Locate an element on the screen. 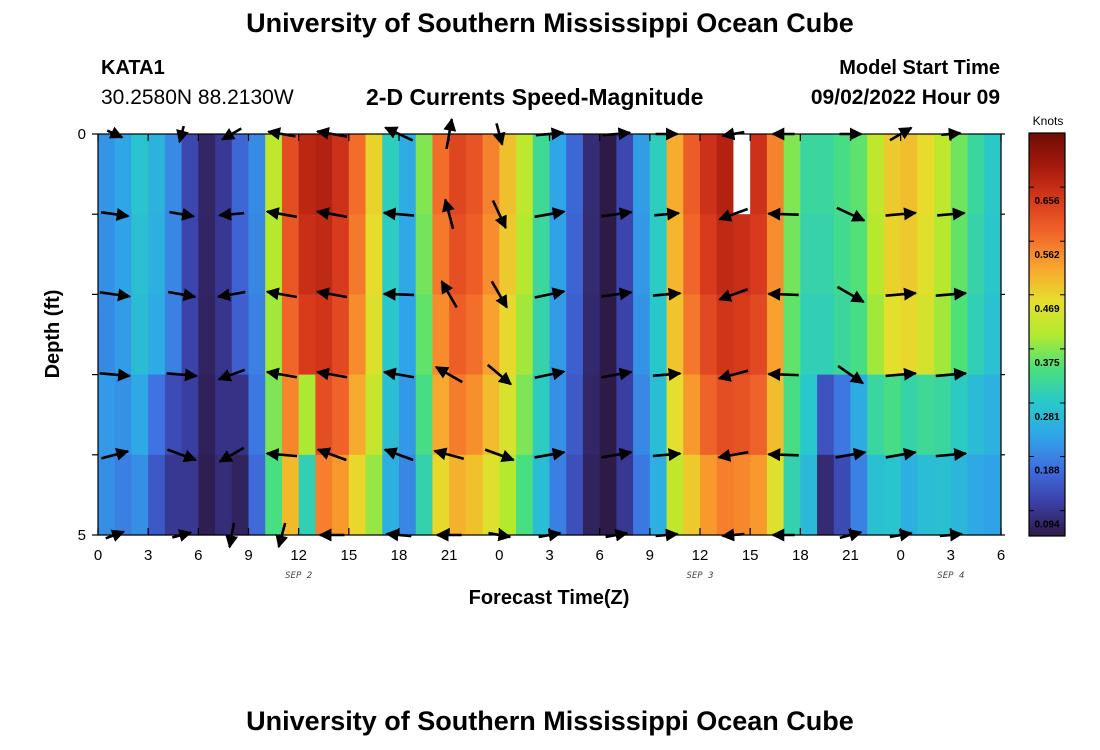  y-axis-label: Depth (ft) is located at coordinates (53, 334).